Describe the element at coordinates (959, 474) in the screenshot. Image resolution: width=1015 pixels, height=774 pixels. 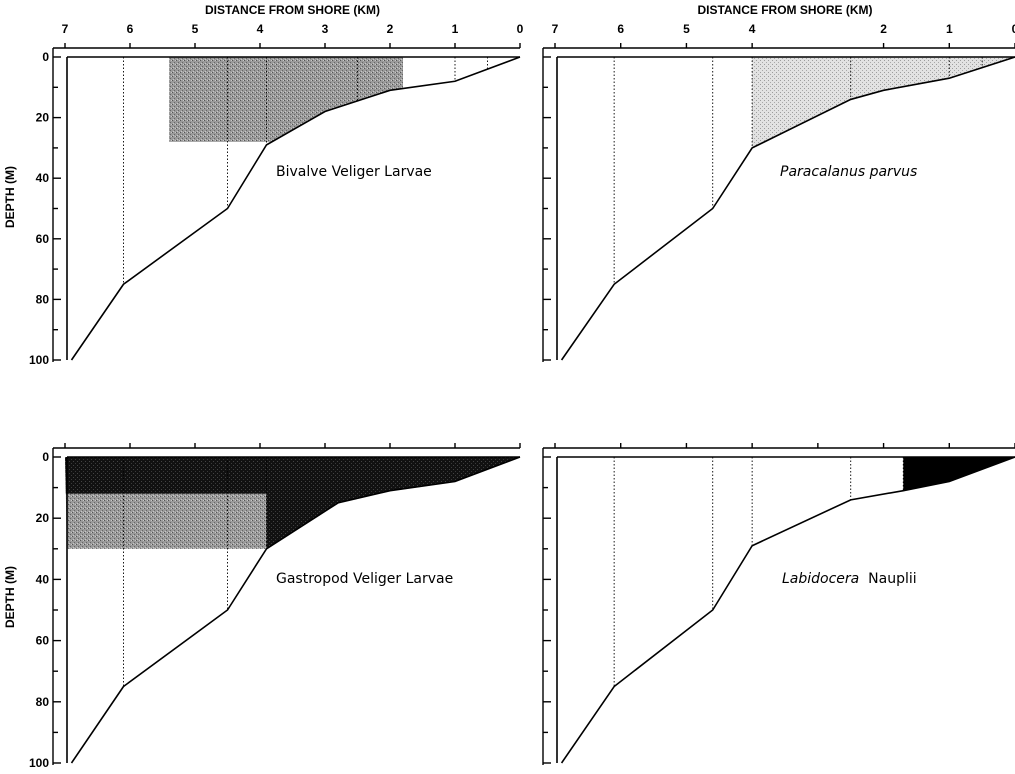
I see `abundance-region-black` at that location.